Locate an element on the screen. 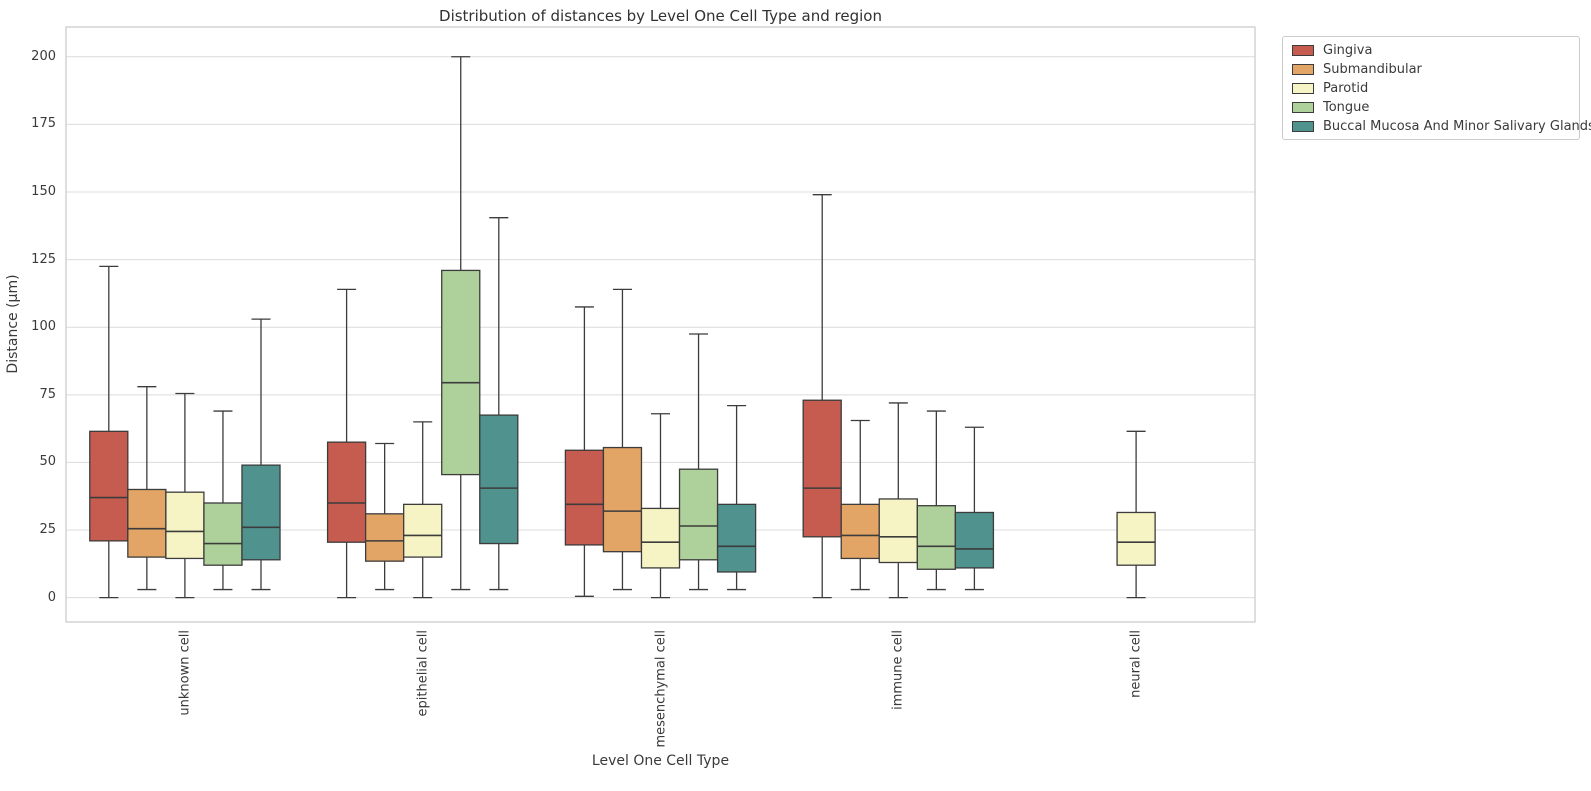 The height and width of the screenshot is (791, 1591). y-tick-label-100: 100 is located at coordinates (43, 327).